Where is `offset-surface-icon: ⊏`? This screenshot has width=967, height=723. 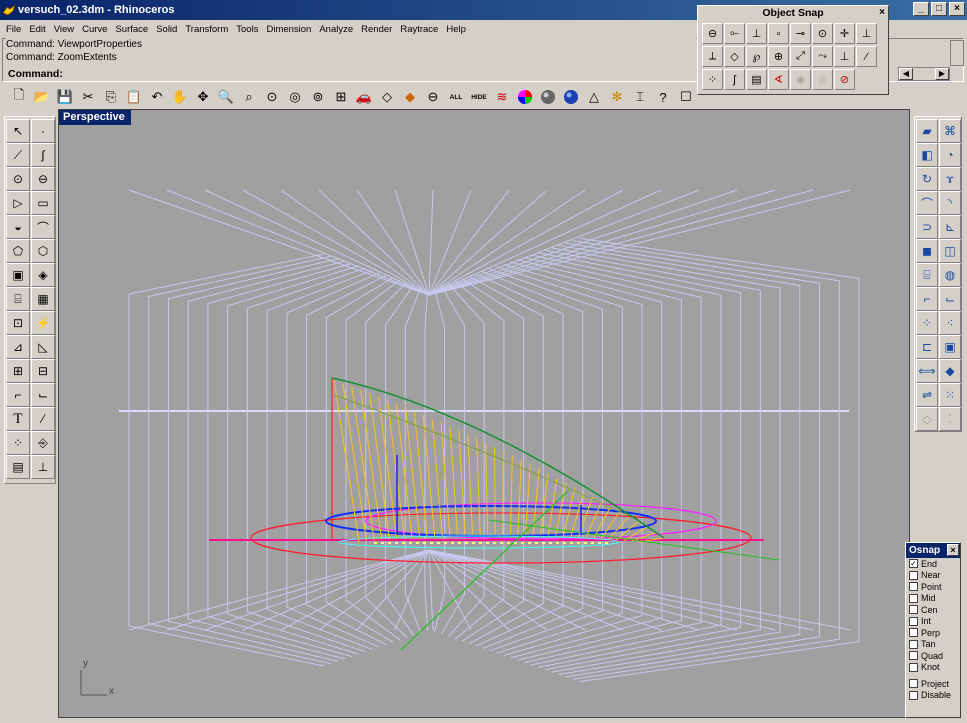 offset-surface-icon: ⊏ is located at coordinates (927, 347).